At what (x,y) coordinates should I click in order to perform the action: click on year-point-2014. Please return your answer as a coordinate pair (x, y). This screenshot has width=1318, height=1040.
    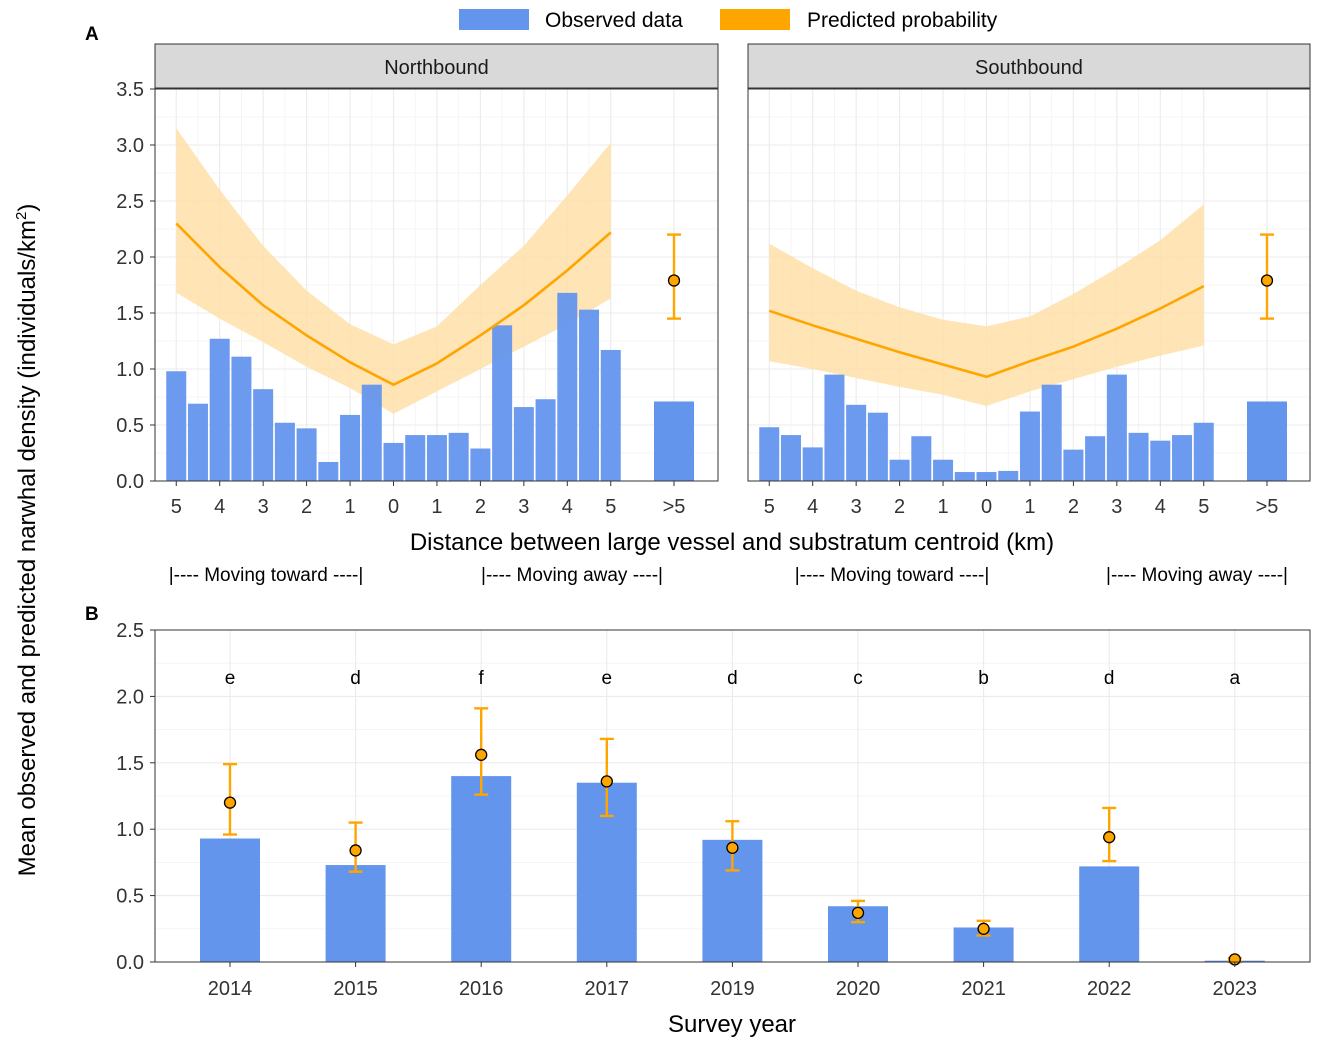
    Looking at the image, I should click on (230, 802).